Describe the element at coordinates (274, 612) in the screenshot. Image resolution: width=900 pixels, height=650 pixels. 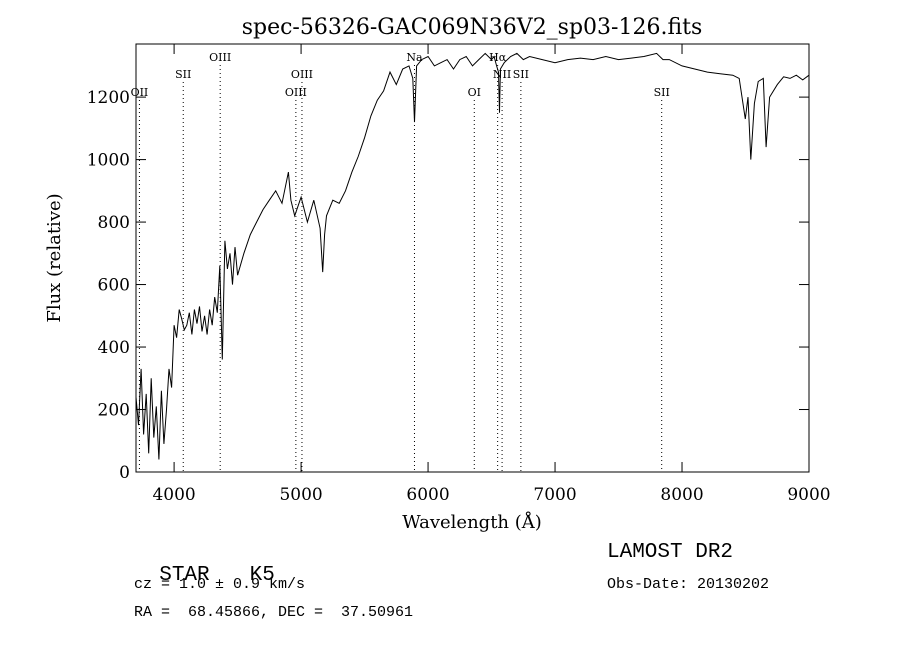
I see `coordinates: RA = 68.45866, DEC = 37.50961` at that location.